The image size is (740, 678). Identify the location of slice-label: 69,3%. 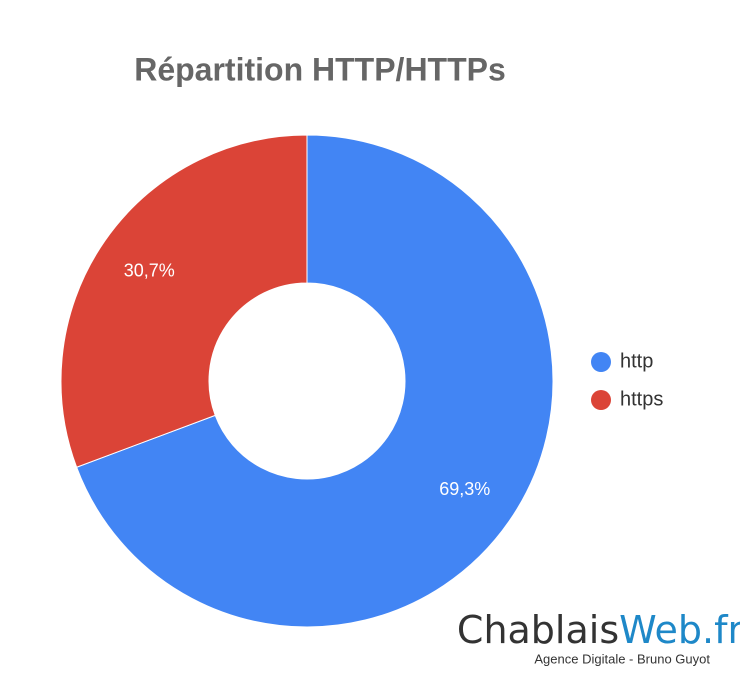
(464, 489).